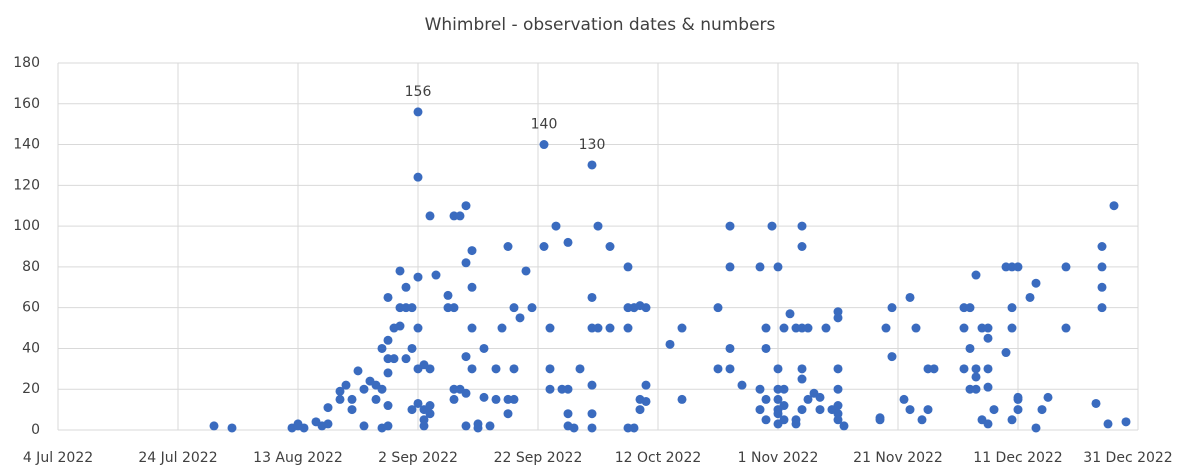  I want to click on x-tick-label: 22 Sep 2022, so click(538, 458).